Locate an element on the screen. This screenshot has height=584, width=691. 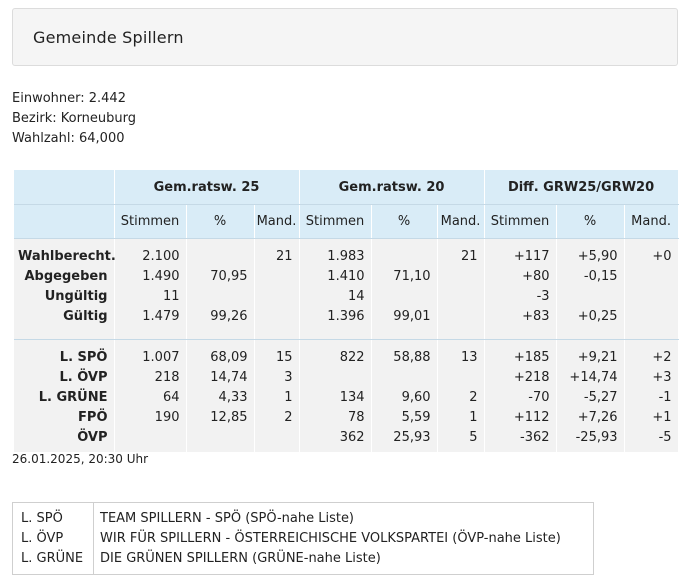
summary-row: Abgegeben 1.490 70,95 1.410 71,10 +80 -0,15 is located at coordinates (346, 277).